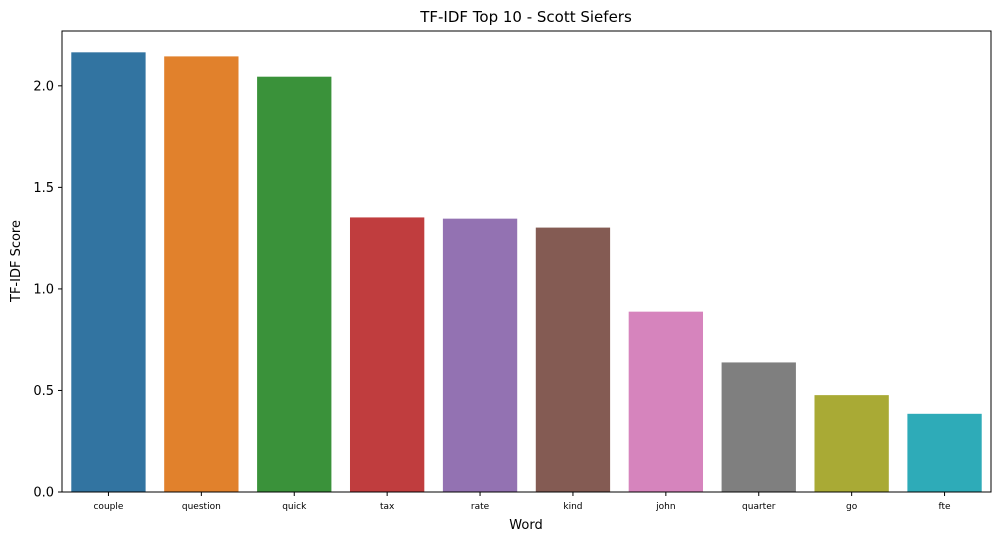  Describe the element at coordinates (43, 188) in the screenshot. I see `y-tick-label: 1.5` at that location.